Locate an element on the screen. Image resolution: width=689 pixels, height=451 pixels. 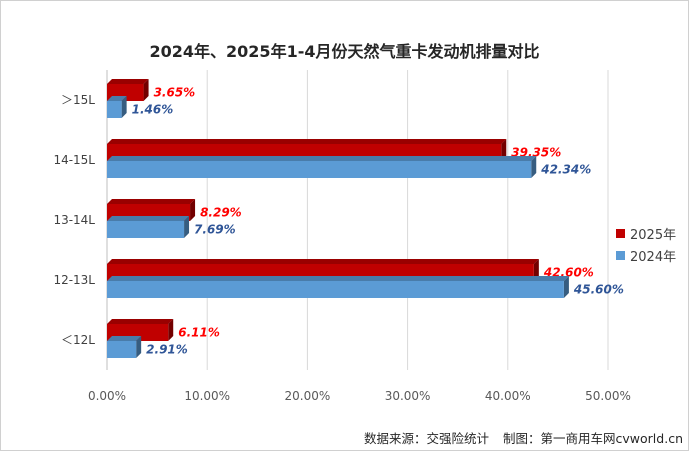
data-label: 7.69% is located at coordinates (215, 230).